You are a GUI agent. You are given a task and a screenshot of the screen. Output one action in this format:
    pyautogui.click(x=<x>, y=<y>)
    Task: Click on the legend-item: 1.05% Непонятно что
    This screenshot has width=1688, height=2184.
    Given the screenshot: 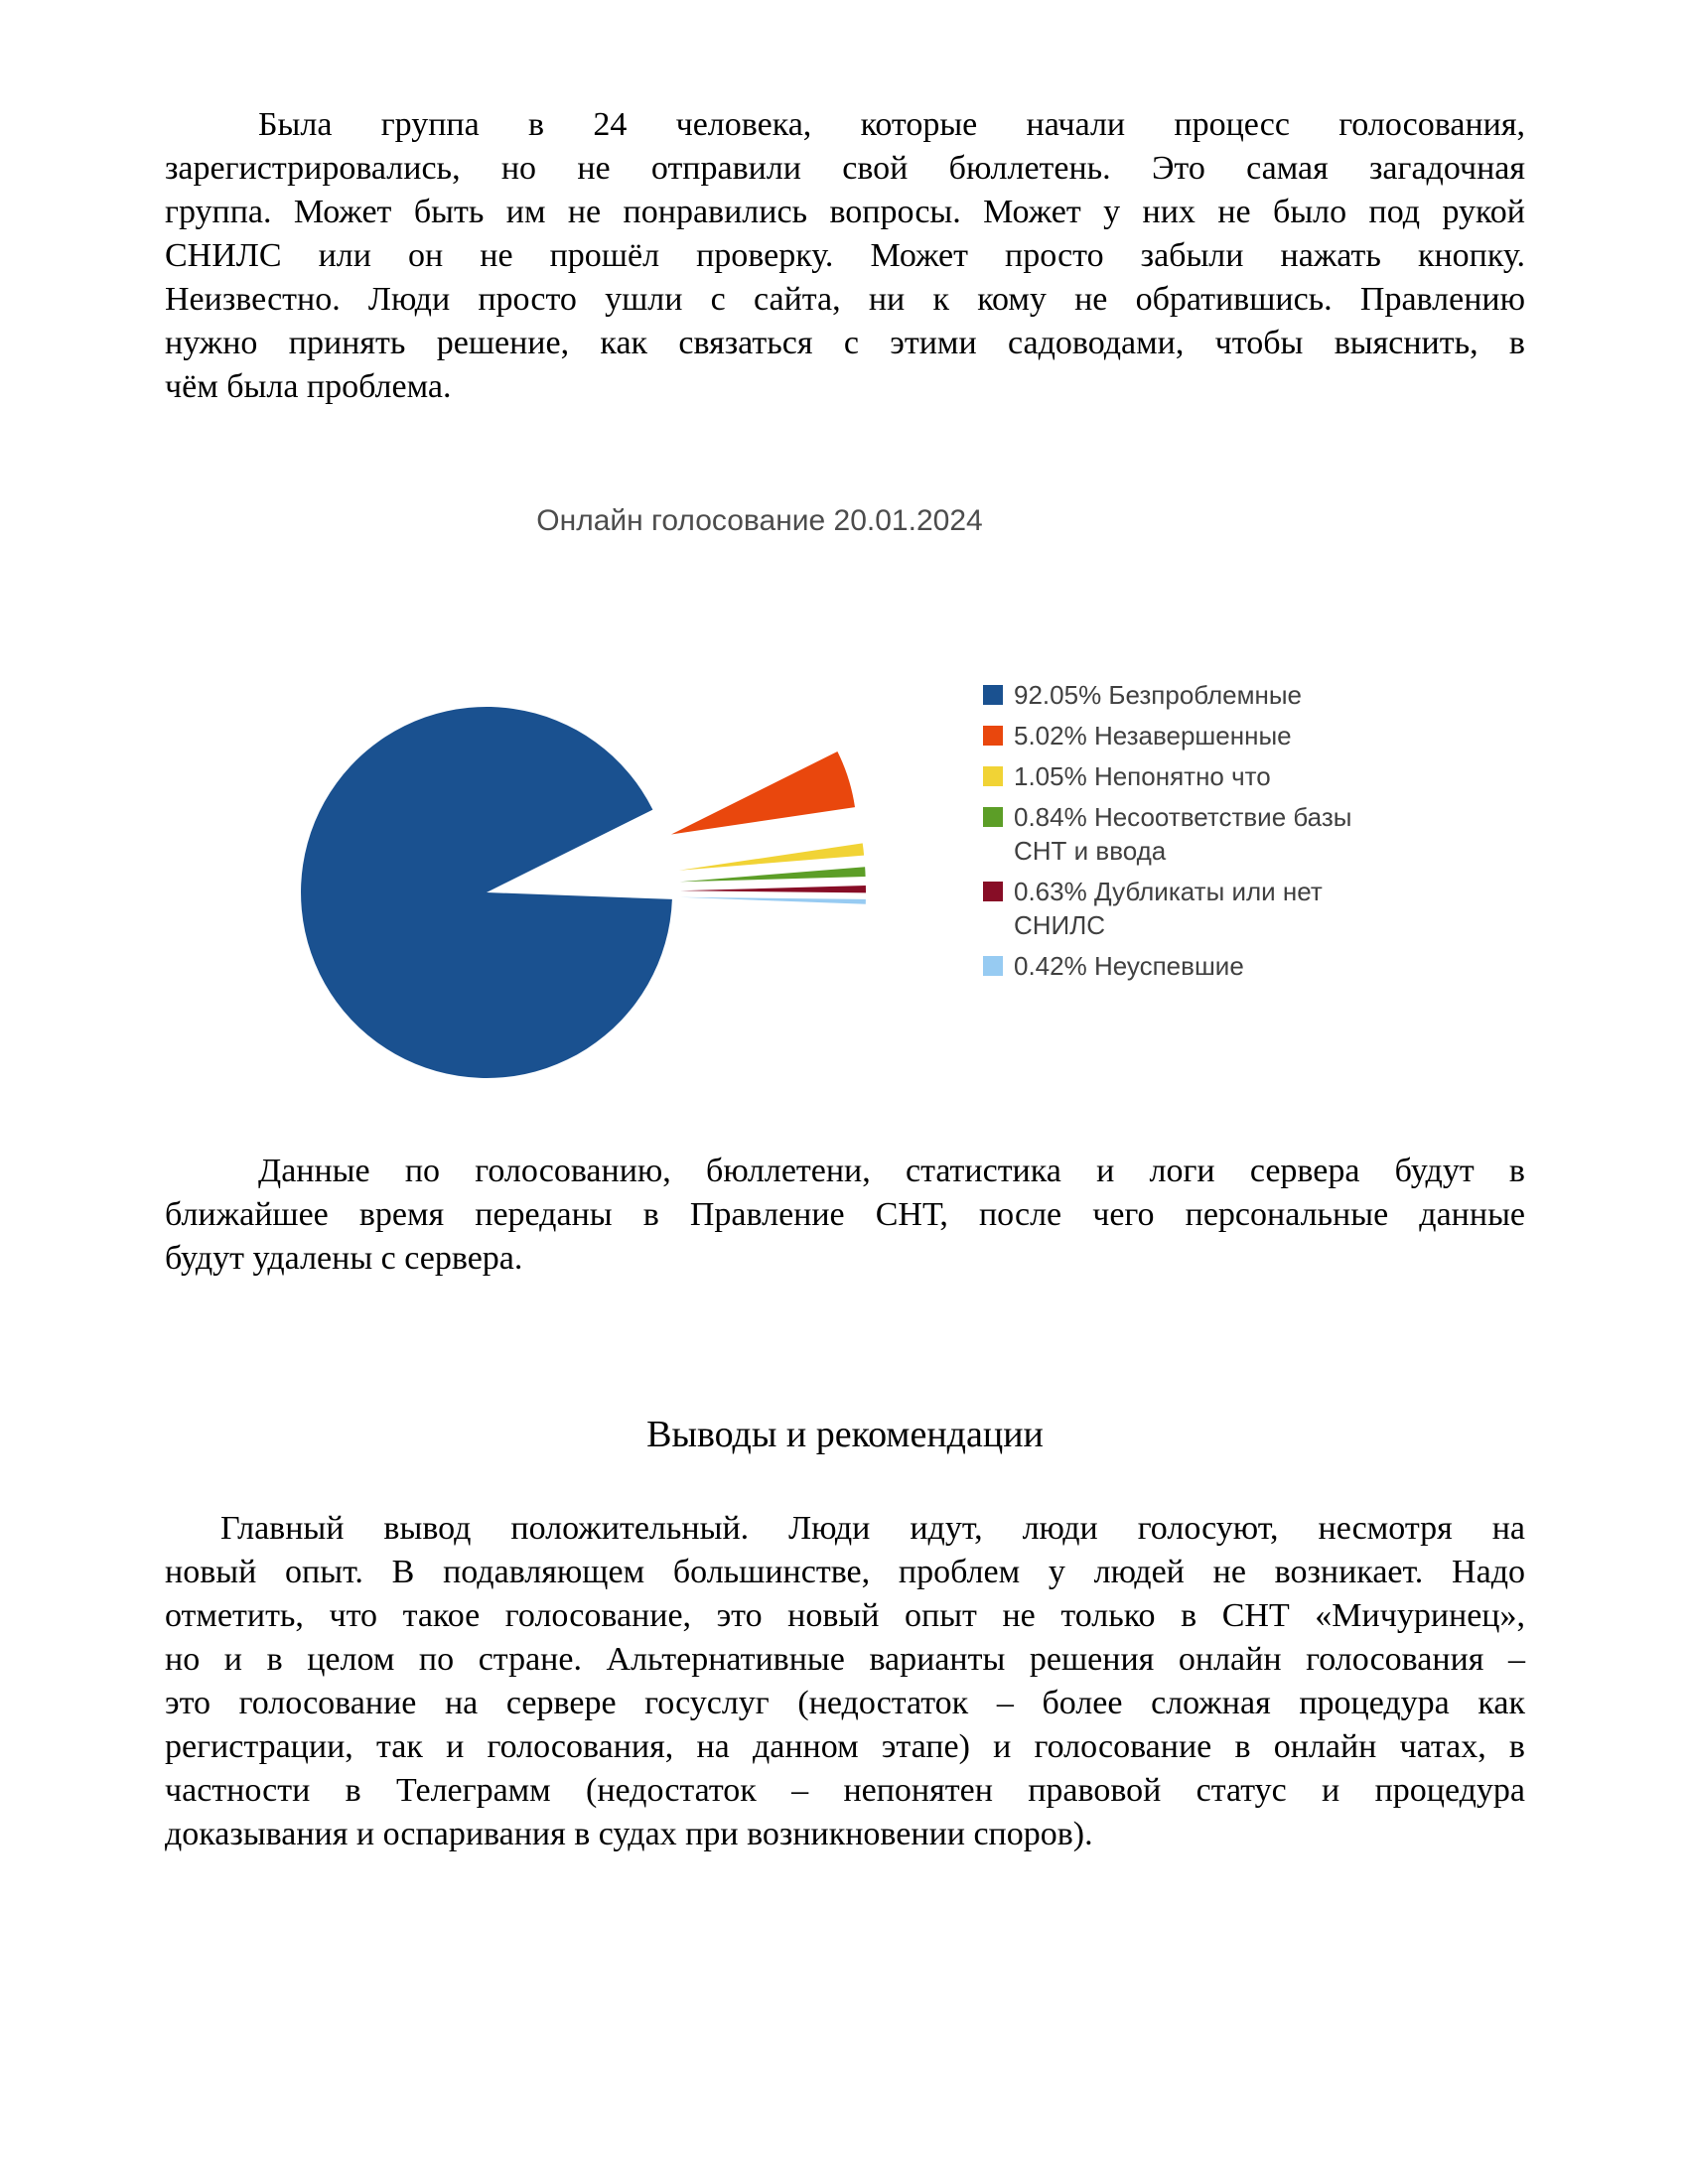 What is the action you would take?
    pyautogui.click(x=1171, y=776)
    